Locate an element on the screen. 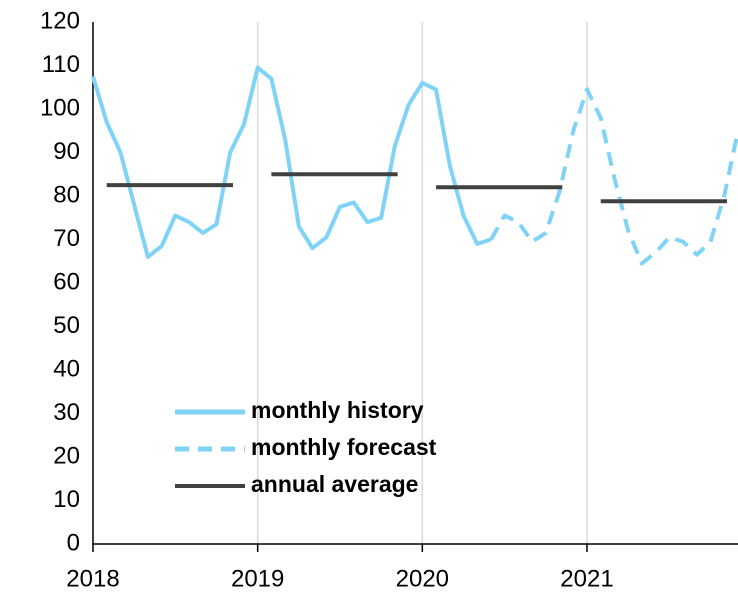 The width and height of the screenshot is (738, 596). y-tick-label: 80 is located at coordinates (66, 194).